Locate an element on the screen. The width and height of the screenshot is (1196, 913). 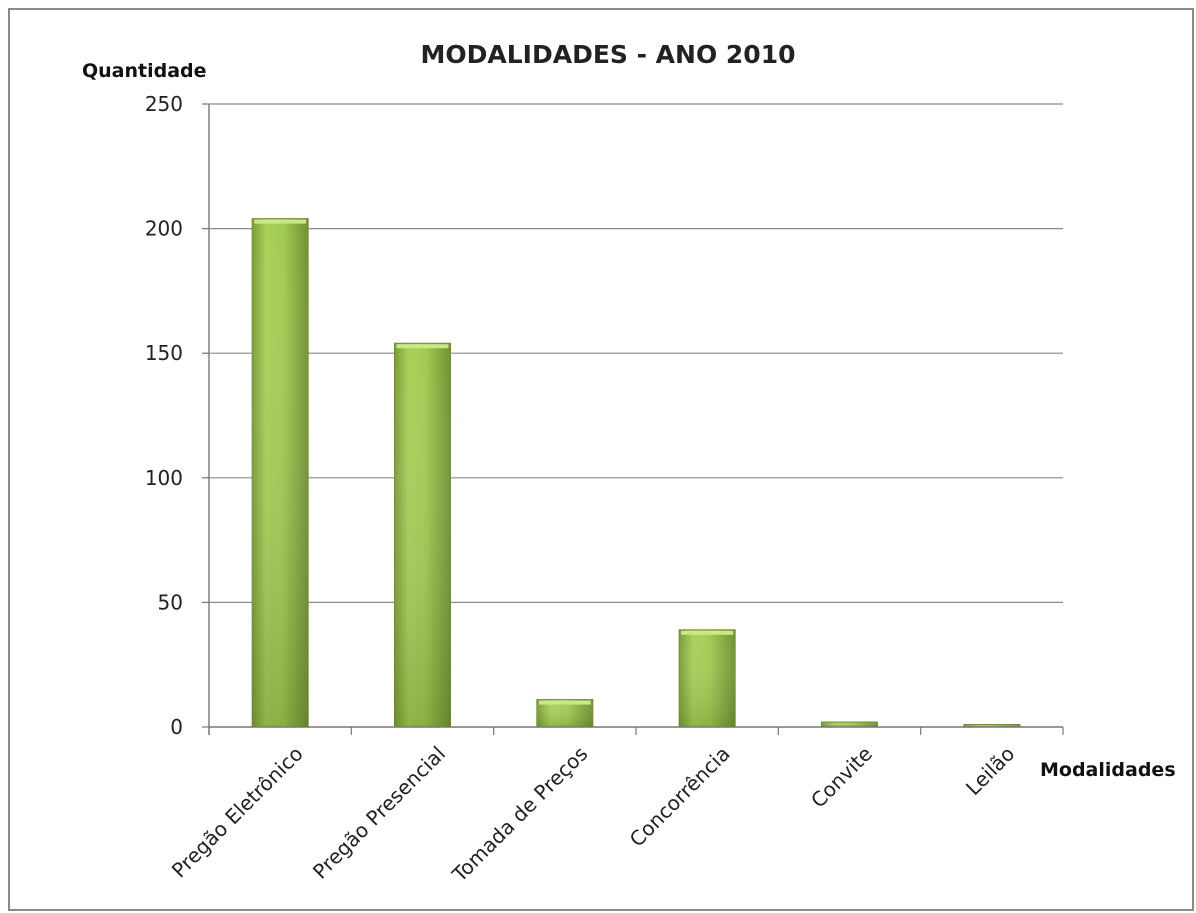
x-category-label: Concorrência is located at coordinates (680, 797).